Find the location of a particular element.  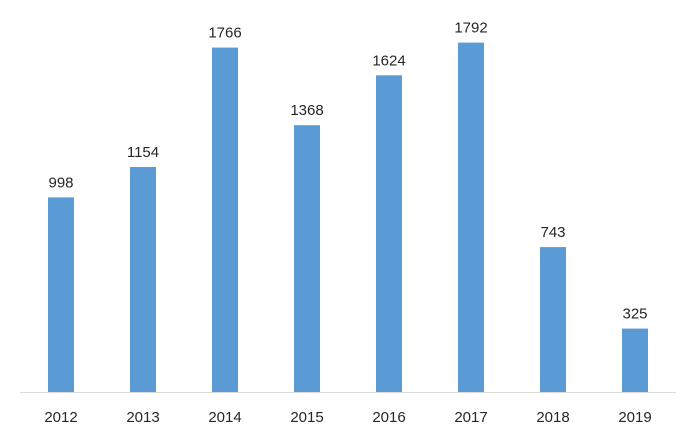

x-tick-label-2019: 2019 is located at coordinates (634, 417).